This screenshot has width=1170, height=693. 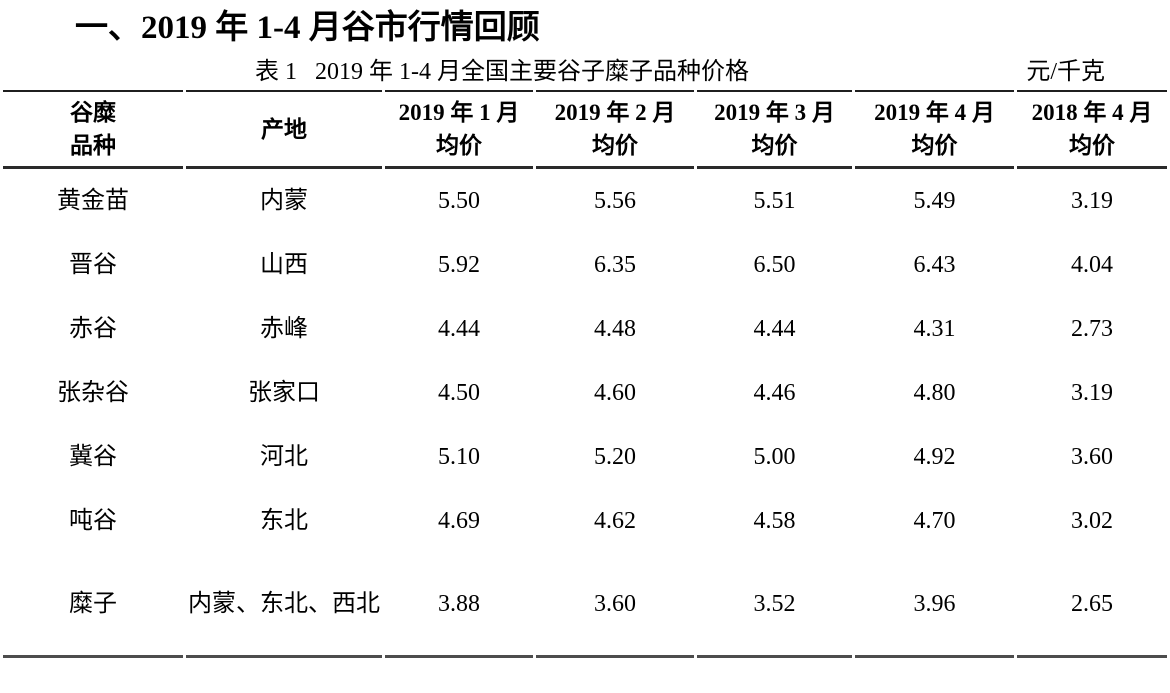 What do you see at coordinates (615, 201) in the screenshot?
I see `price-cell: 5.56` at bounding box center [615, 201].